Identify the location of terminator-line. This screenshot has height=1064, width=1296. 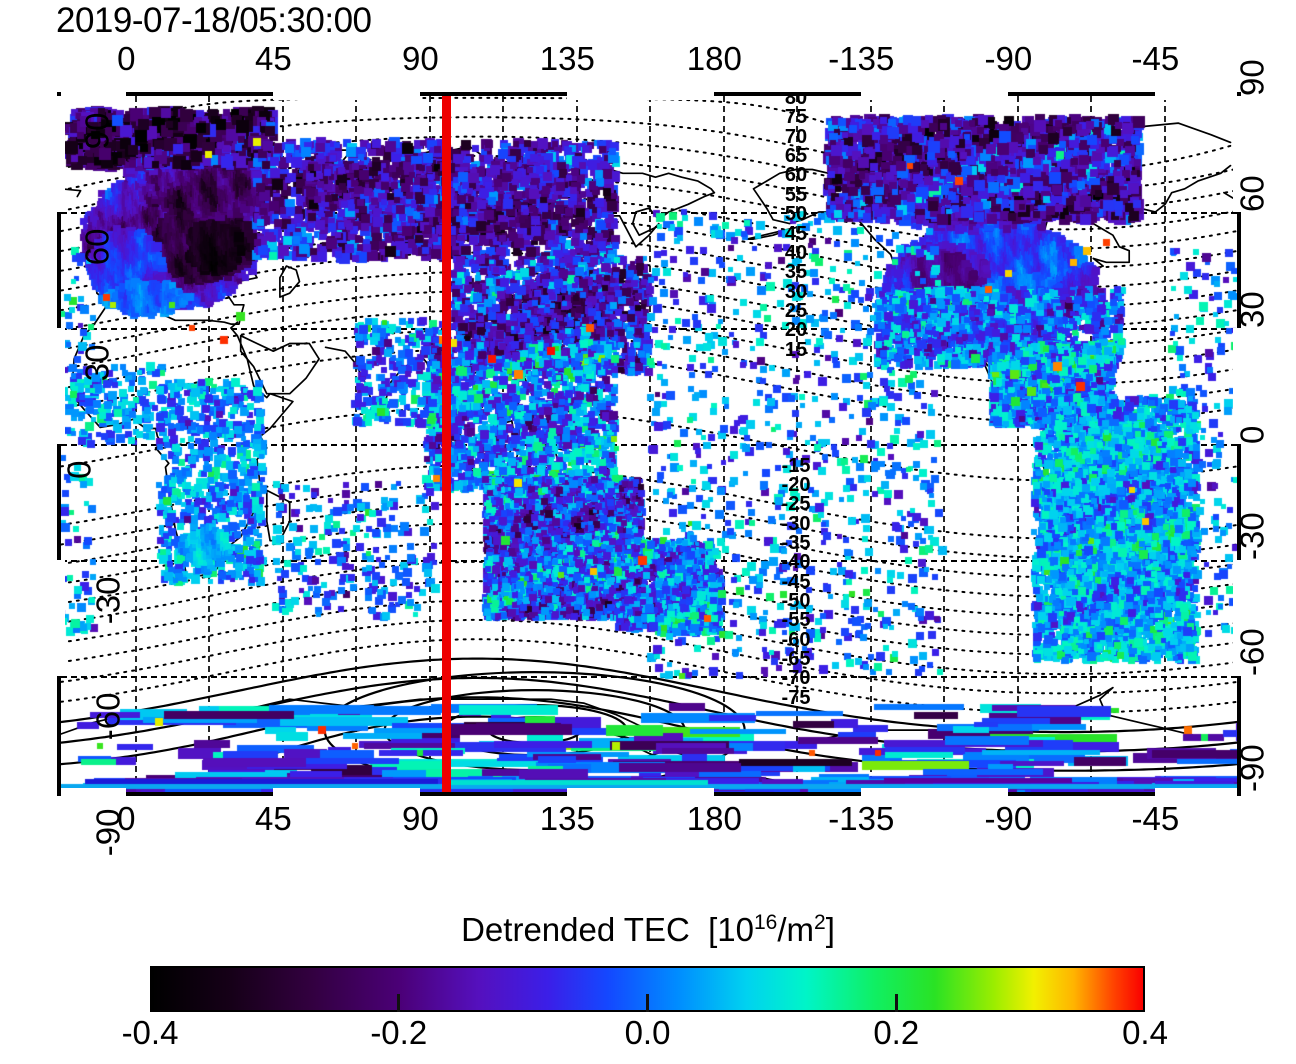
(446, 444).